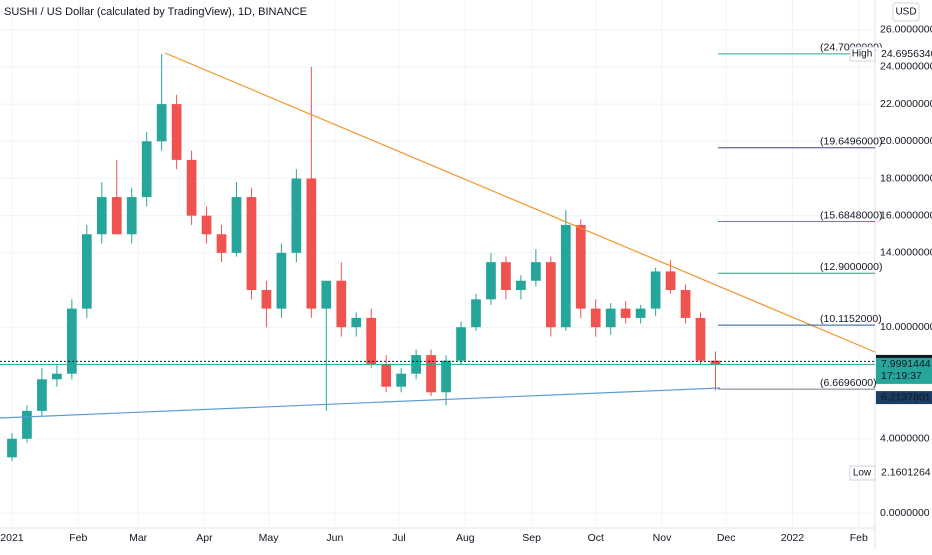 This screenshot has height=555, width=932. I want to click on y-tick-label: 0.0000000, so click(905, 513).